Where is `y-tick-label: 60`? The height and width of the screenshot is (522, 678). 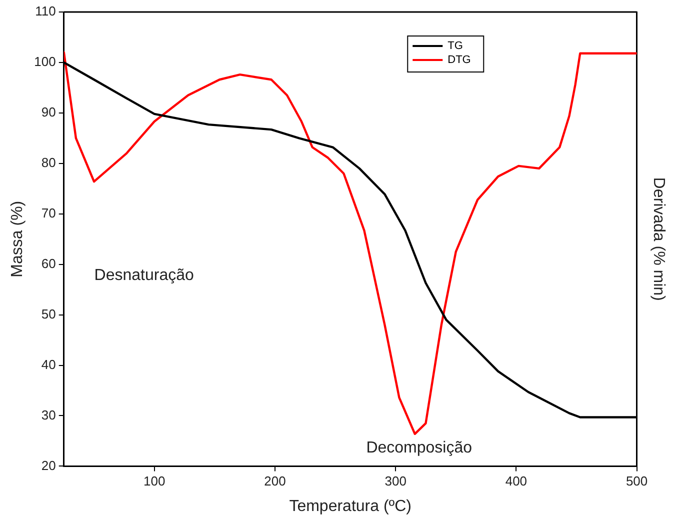
y-tick-label: 60 is located at coordinates (48, 263).